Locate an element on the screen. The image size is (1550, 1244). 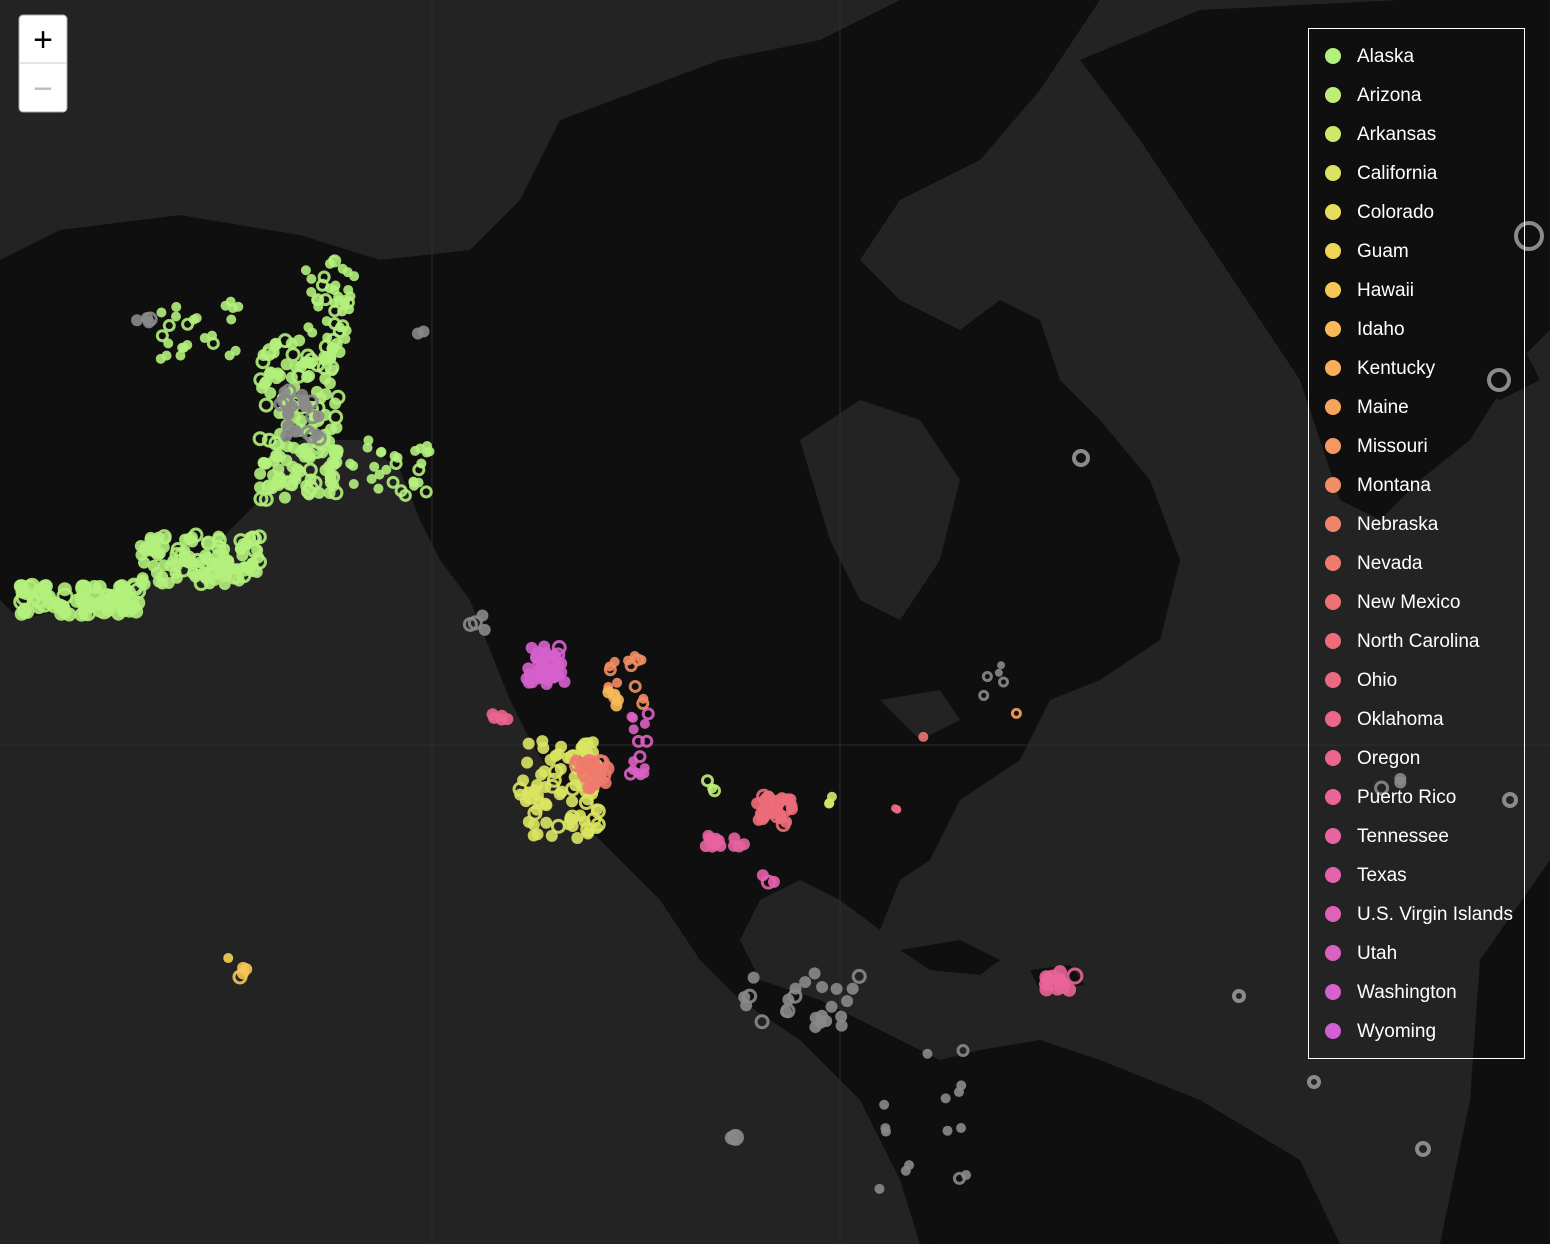
legend-label: Kentucky is located at coordinates (1396, 368).